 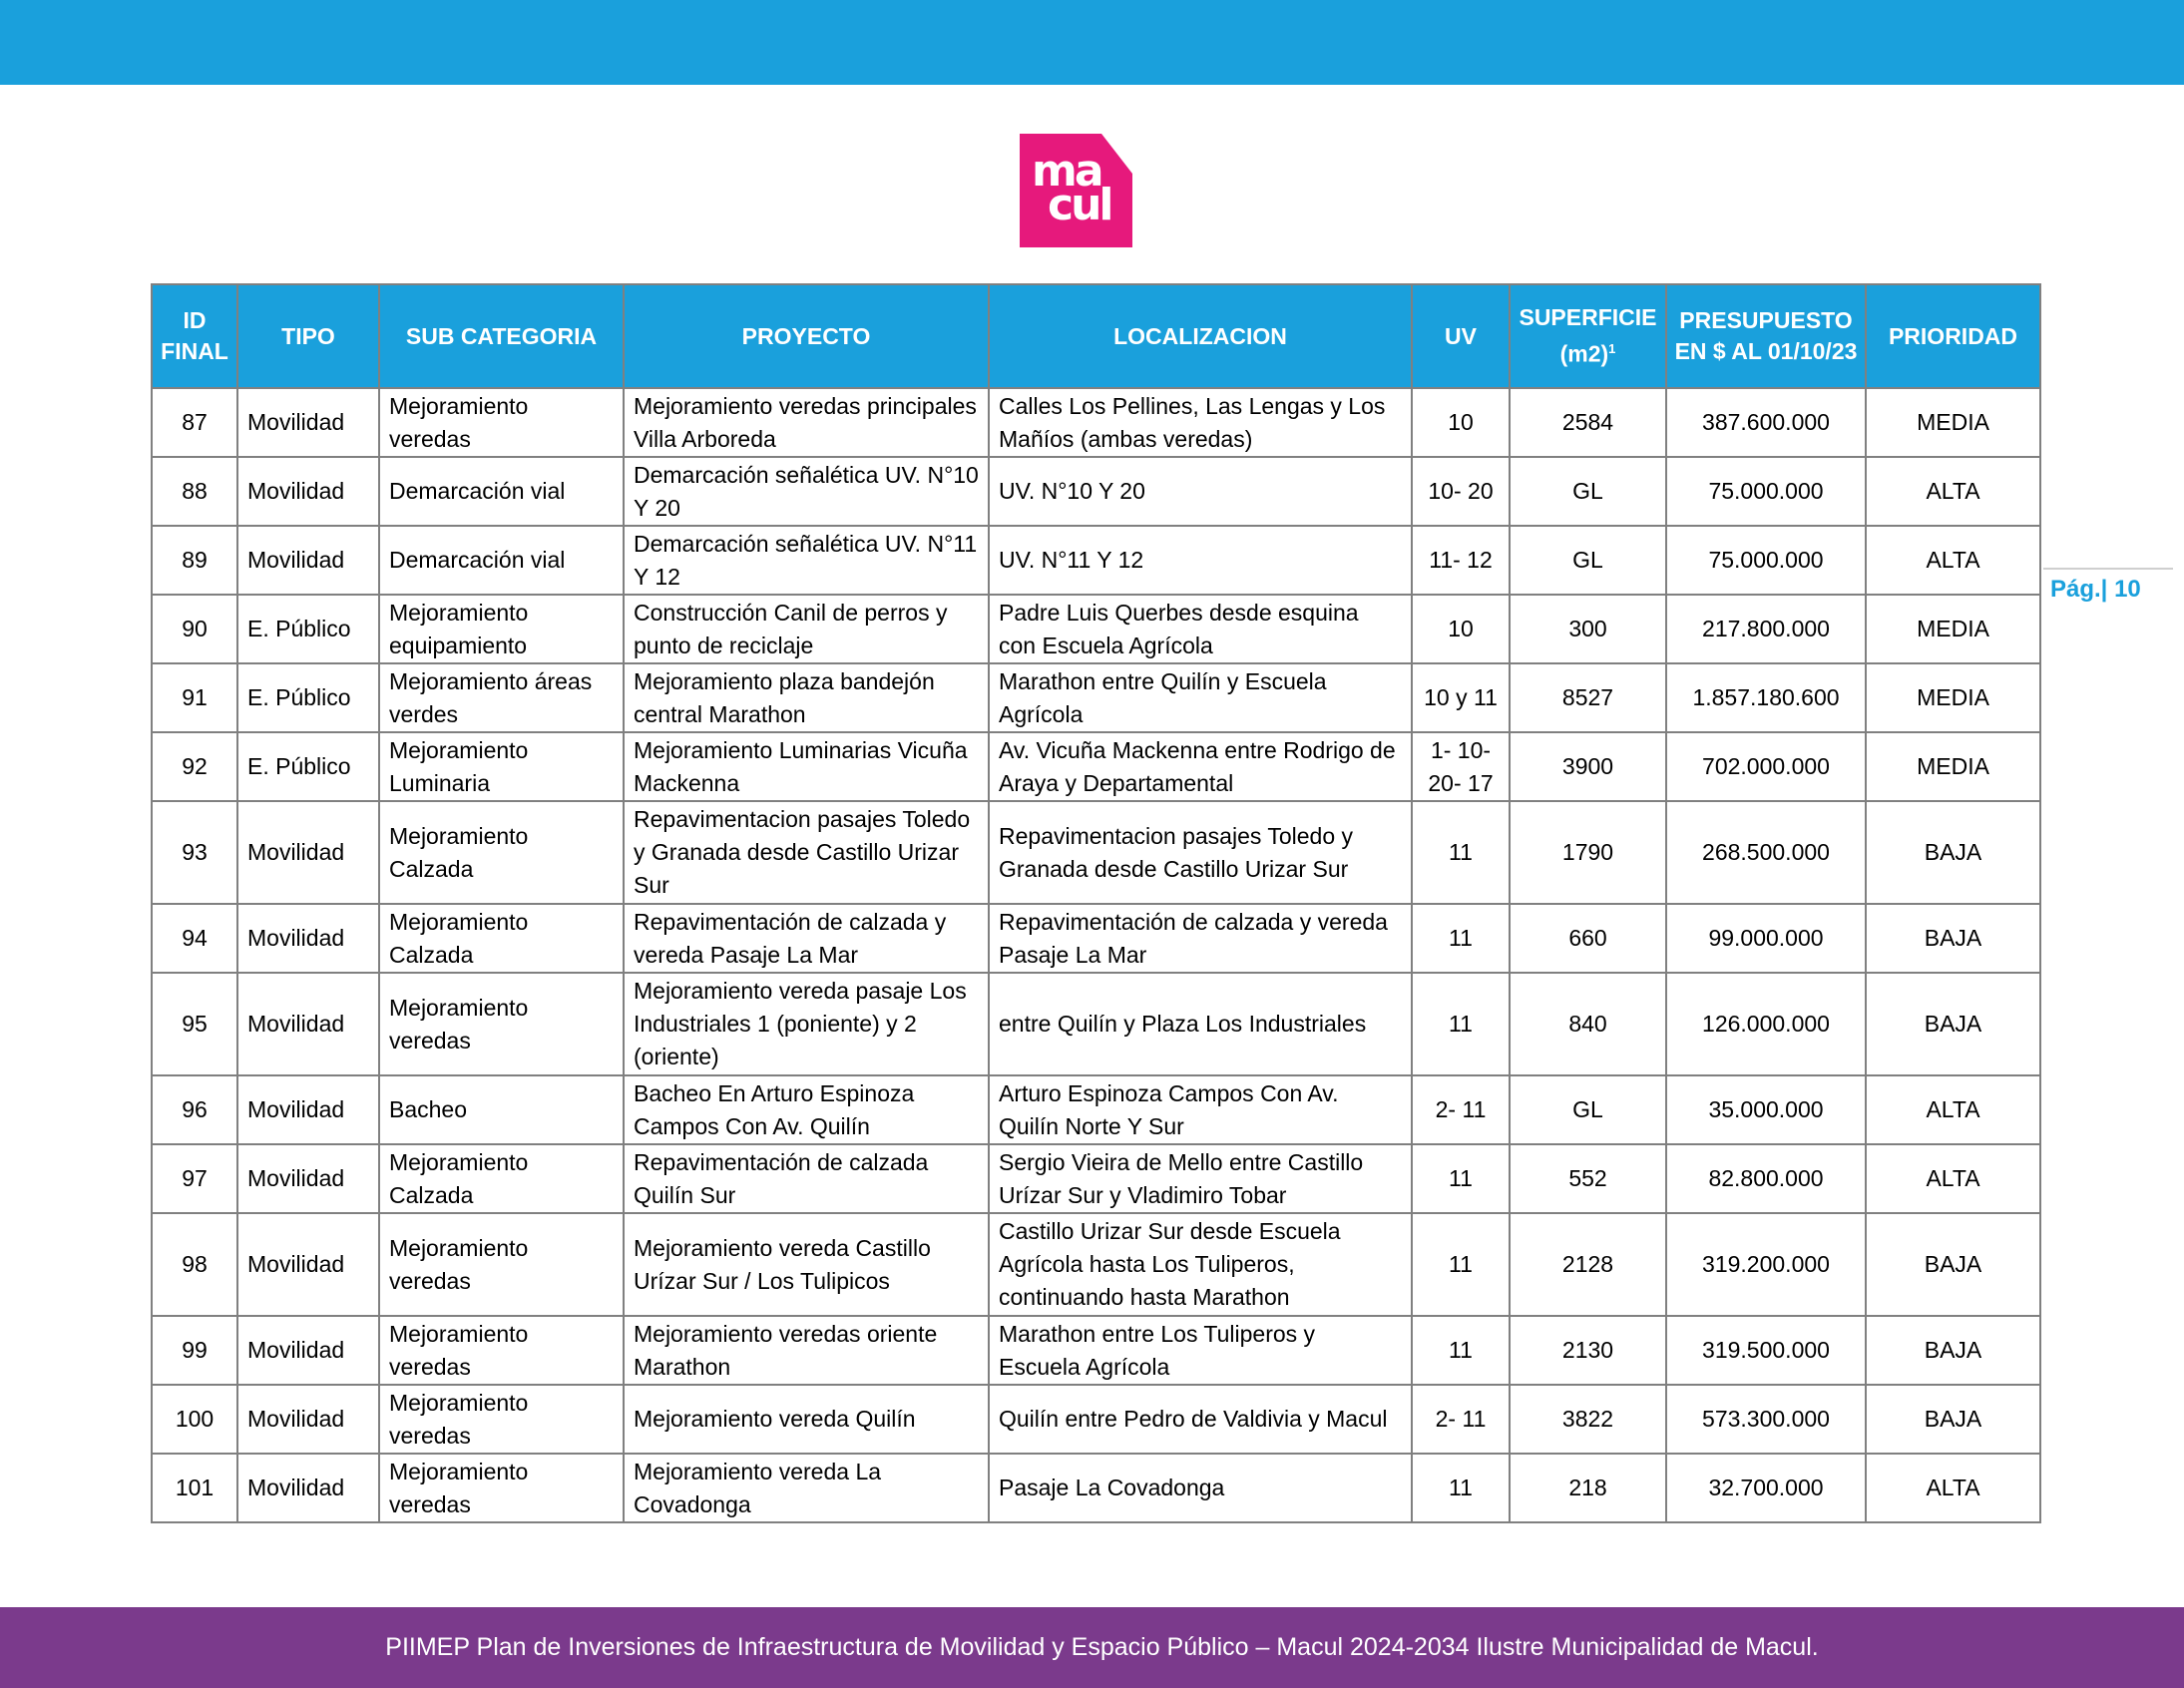 What do you see at coordinates (2108, 569) in the screenshot?
I see `page-number-rule` at bounding box center [2108, 569].